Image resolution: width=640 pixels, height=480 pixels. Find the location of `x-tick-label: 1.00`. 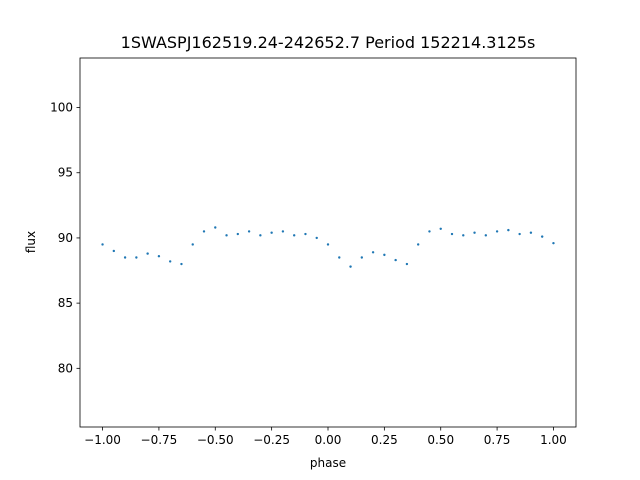

x-tick-label: 1.00 is located at coordinates (553, 440).